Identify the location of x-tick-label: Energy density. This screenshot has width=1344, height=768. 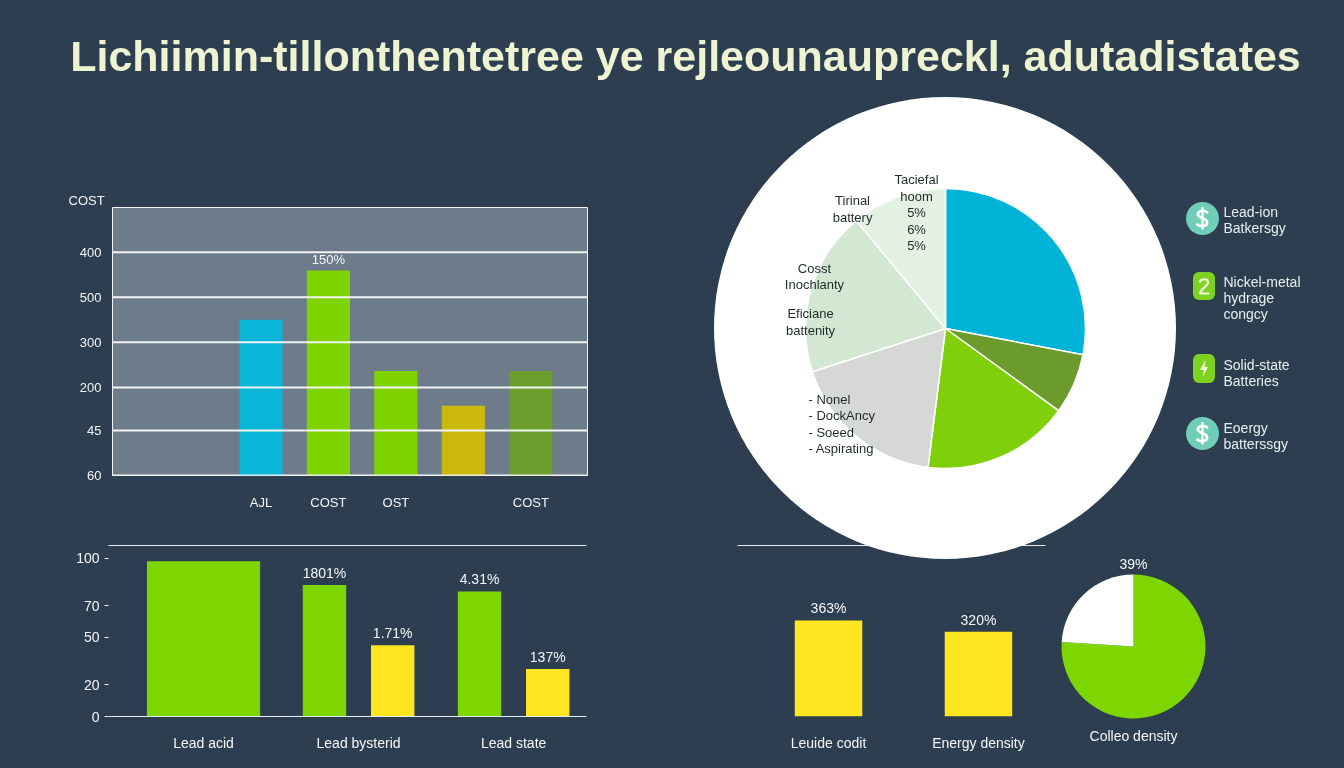
(978, 742).